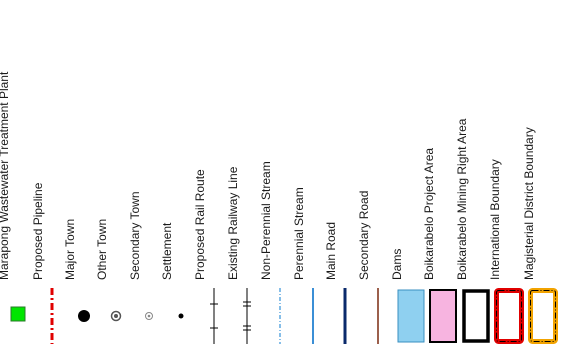  I want to click on legend-label: Proposed Rail Route, so click(200, 224).